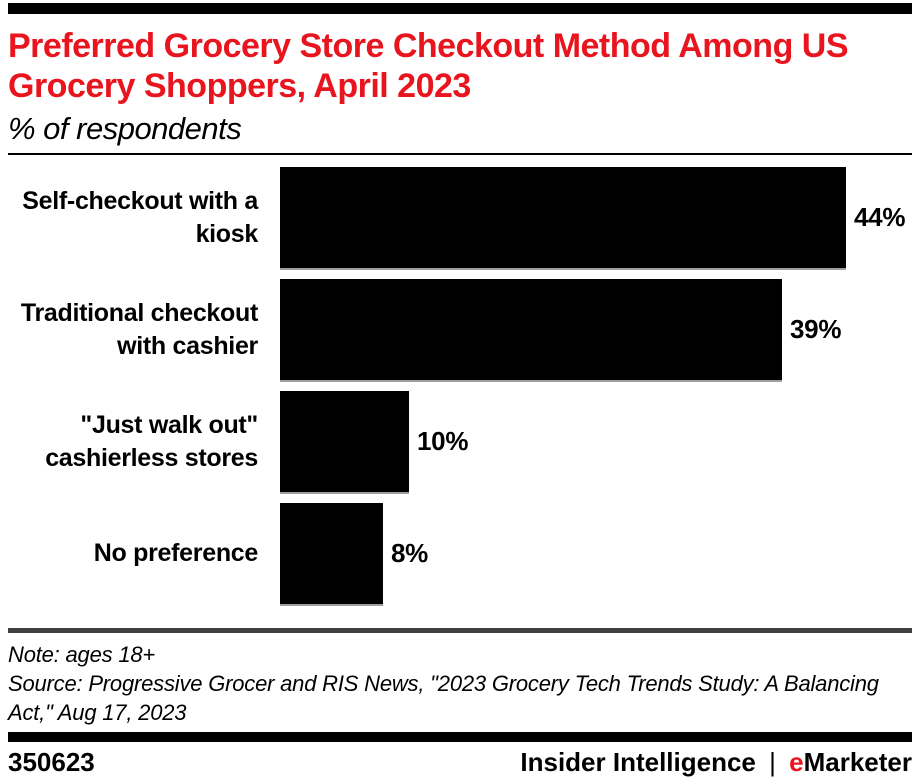  Describe the element at coordinates (176, 553) in the screenshot. I see `category-label-line: No preference` at that location.